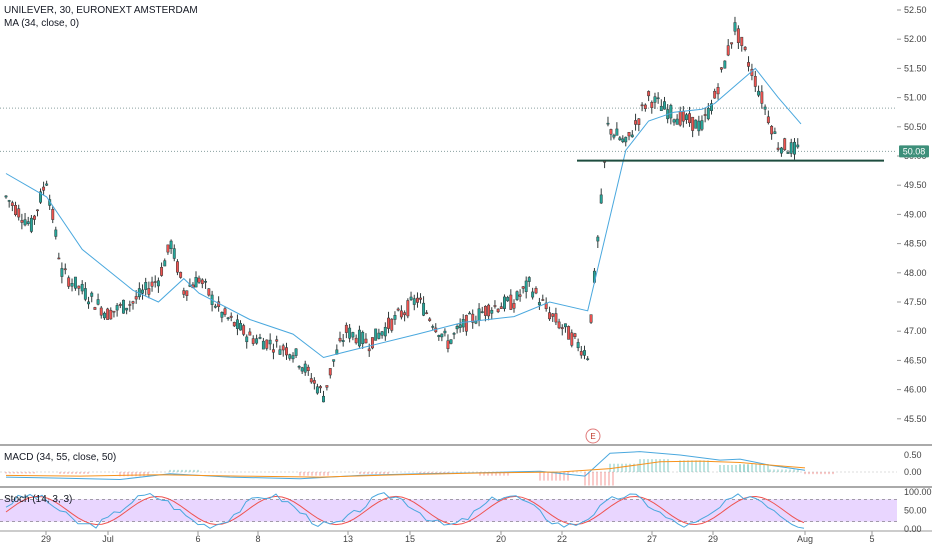 The image size is (932, 550). Describe the element at coordinates (915, 390) in the screenshot. I see `y-tick-label: 46.00` at that location.